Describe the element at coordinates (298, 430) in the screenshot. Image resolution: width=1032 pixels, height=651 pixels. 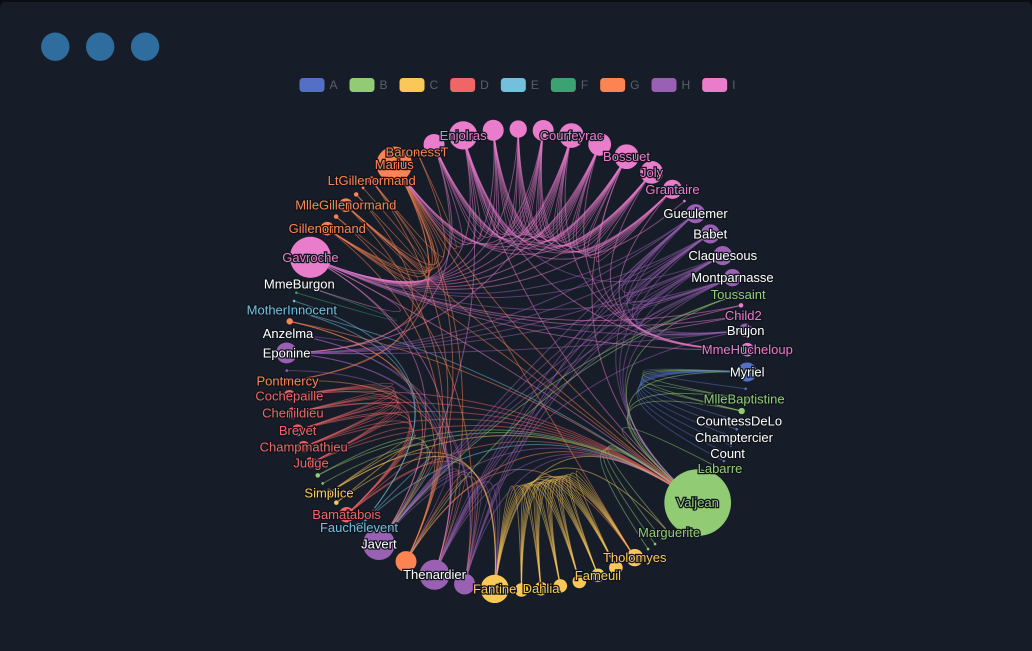
I see `svg-text: Brevet` at that location.